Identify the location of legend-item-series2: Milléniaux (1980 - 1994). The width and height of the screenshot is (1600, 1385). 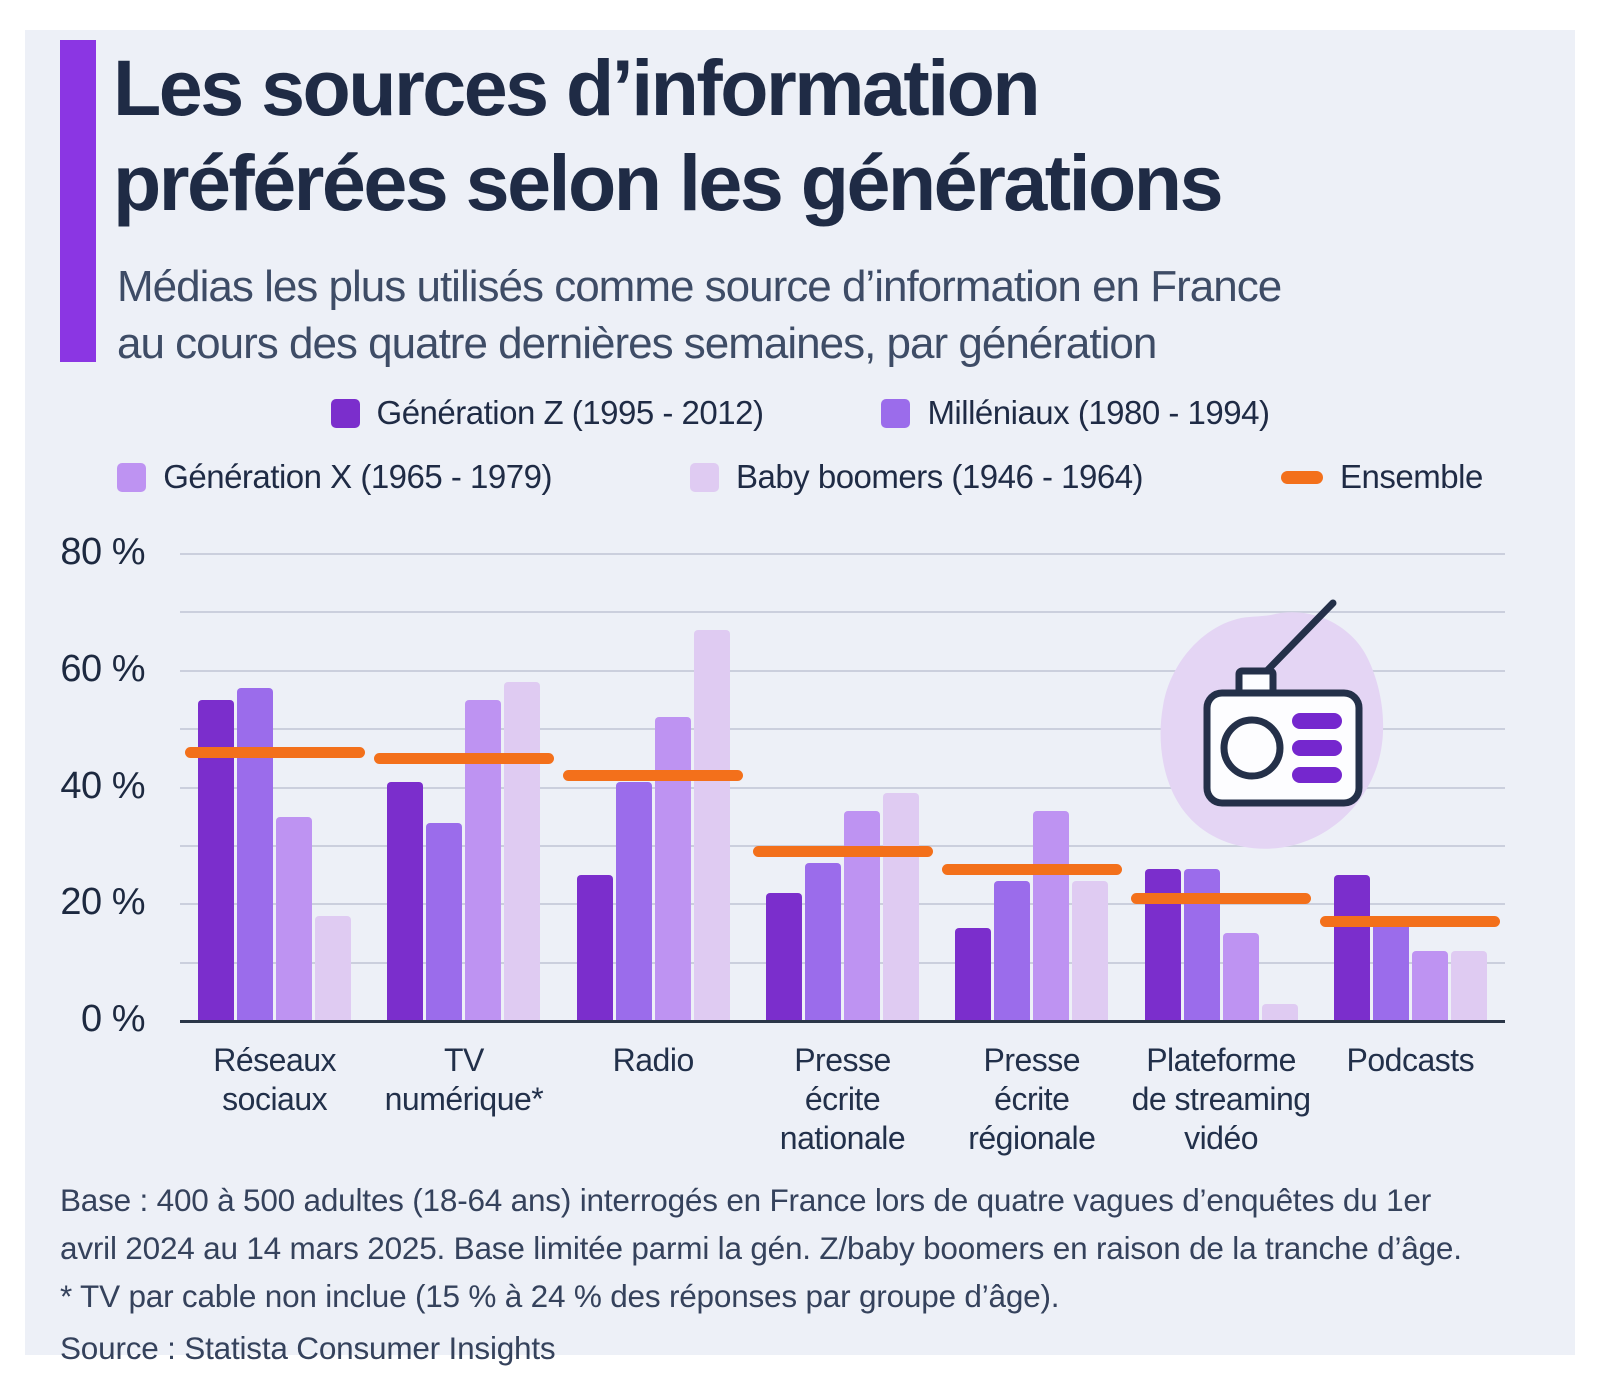
(1075, 413).